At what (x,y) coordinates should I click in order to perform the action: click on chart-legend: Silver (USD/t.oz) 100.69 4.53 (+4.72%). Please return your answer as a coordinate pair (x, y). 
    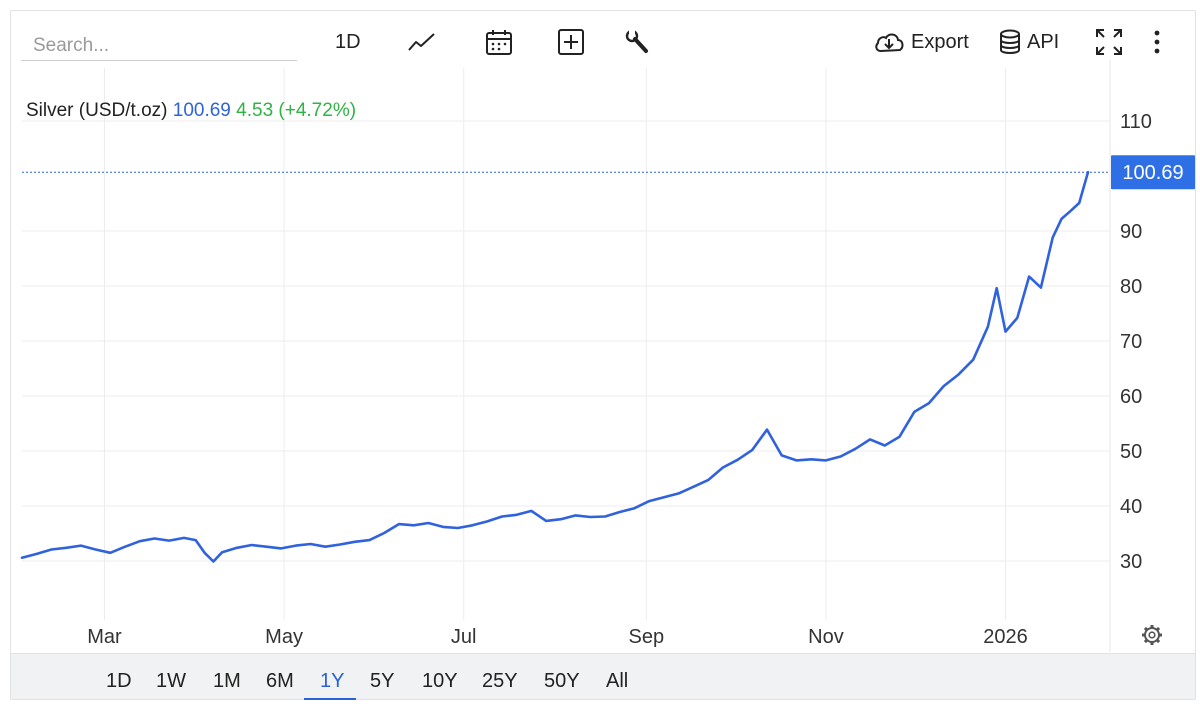
    Looking at the image, I should click on (191, 110).